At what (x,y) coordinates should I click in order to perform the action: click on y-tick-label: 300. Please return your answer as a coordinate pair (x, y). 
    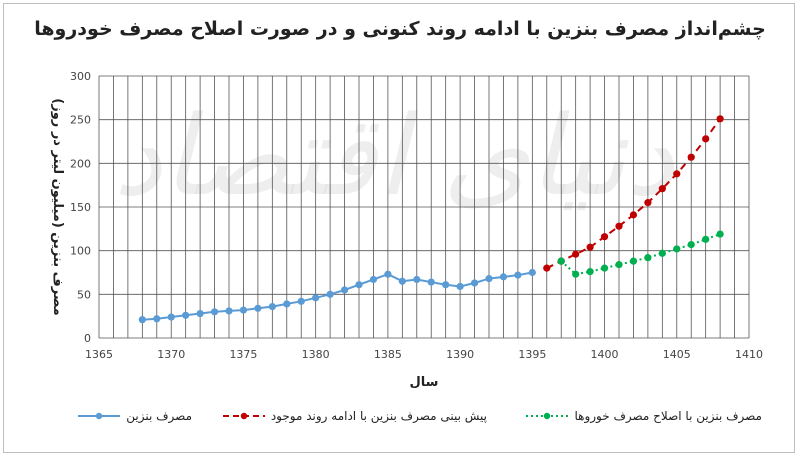
    Looking at the image, I should click on (80, 76).